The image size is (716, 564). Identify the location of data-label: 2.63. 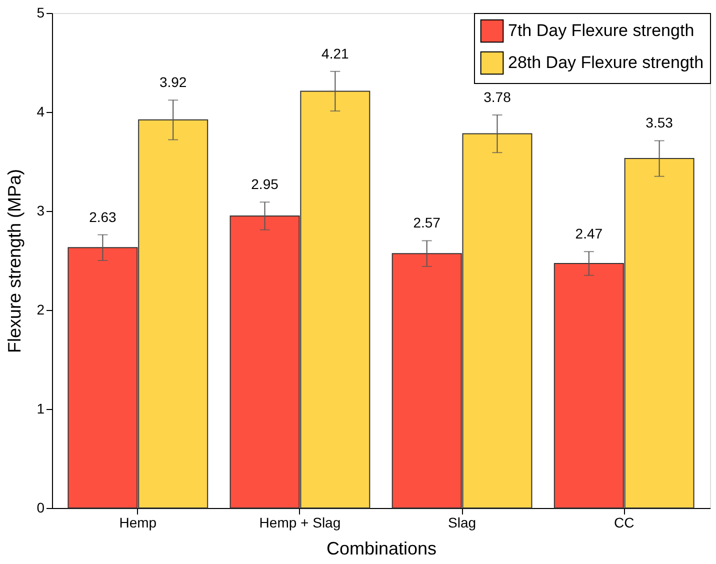
(103, 216).